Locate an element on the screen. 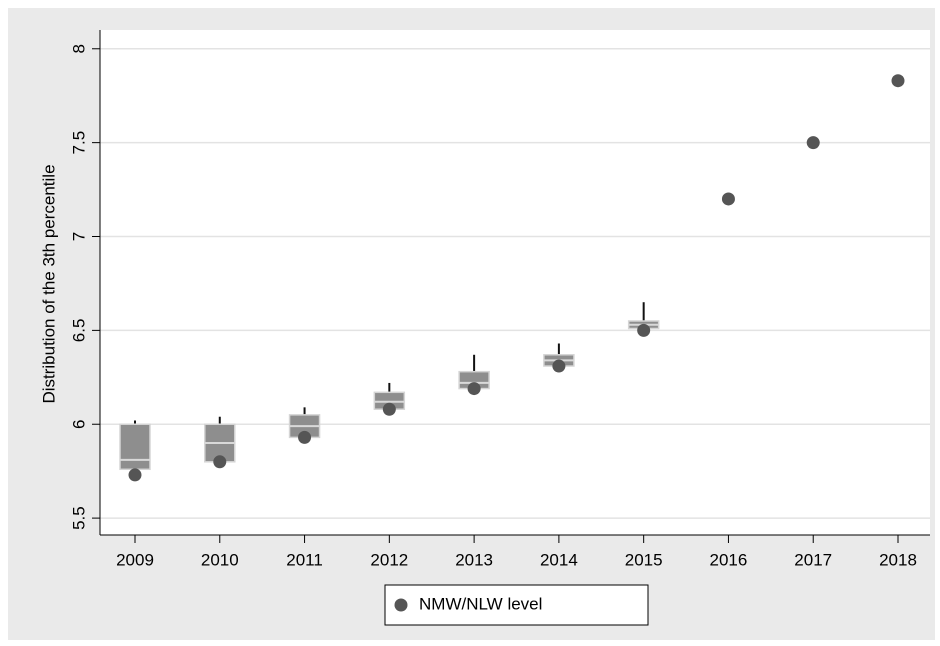 Image resolution: width=940 pixels, height=646 pixels. x-tick-label: 2014 is located at coordinates (559, 559).